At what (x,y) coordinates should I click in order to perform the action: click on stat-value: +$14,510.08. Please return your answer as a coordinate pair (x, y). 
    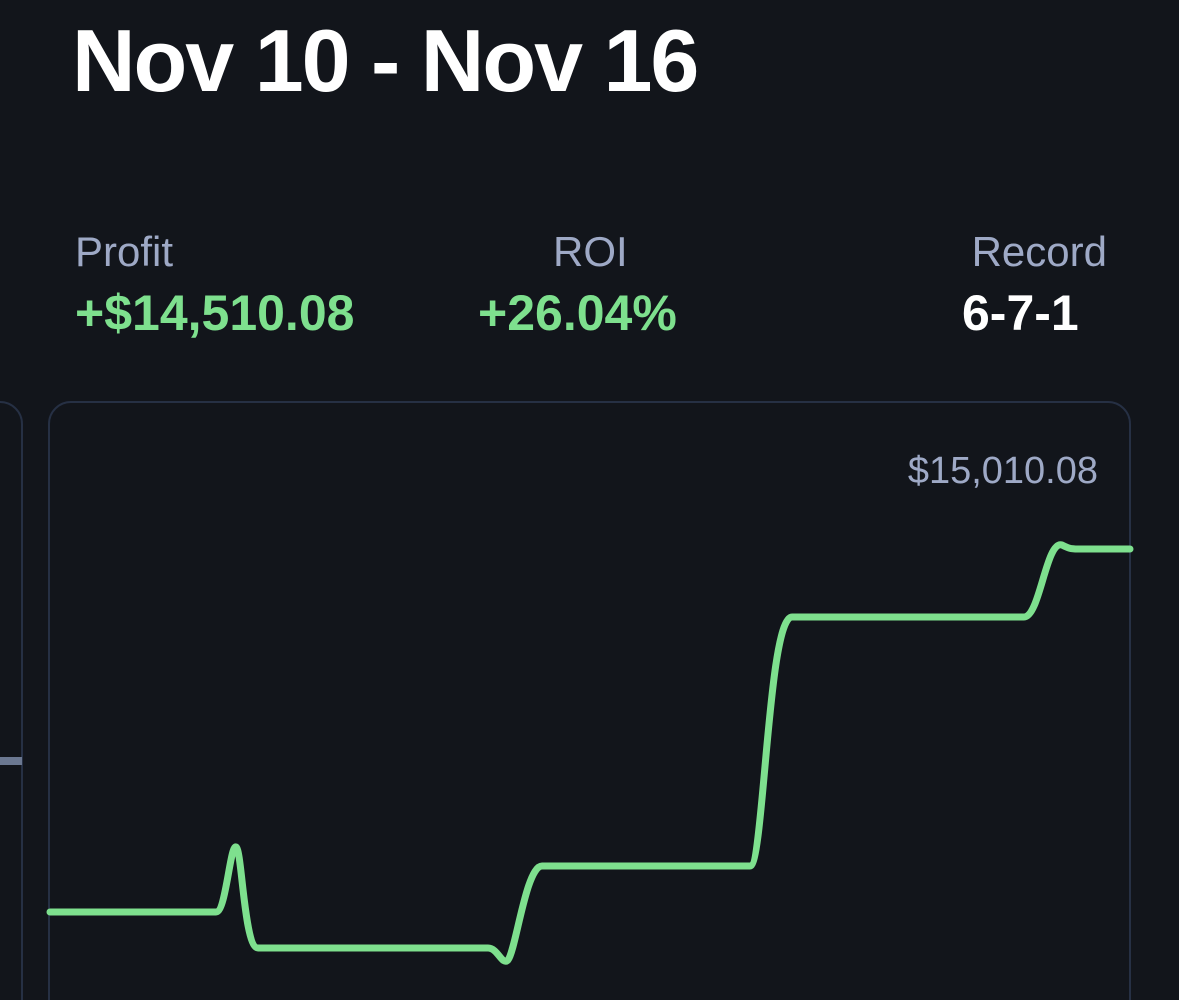
    Looking at the image, I should click on (215, 313).